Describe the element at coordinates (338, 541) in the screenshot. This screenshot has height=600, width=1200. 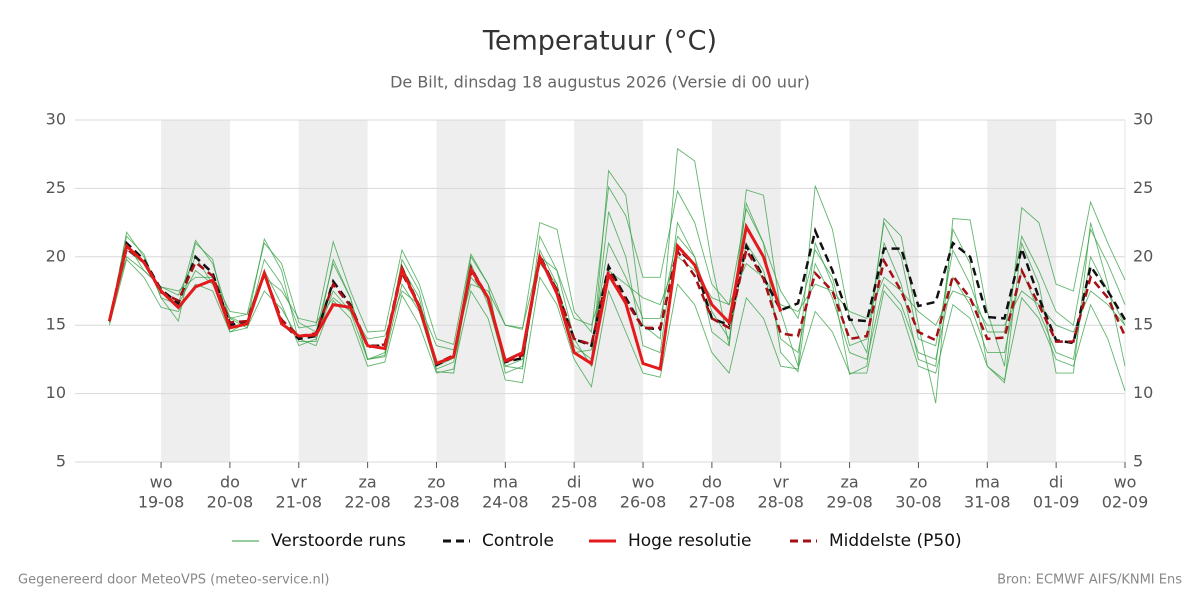
I see `legend-label: Verstoorde runs` at that location.